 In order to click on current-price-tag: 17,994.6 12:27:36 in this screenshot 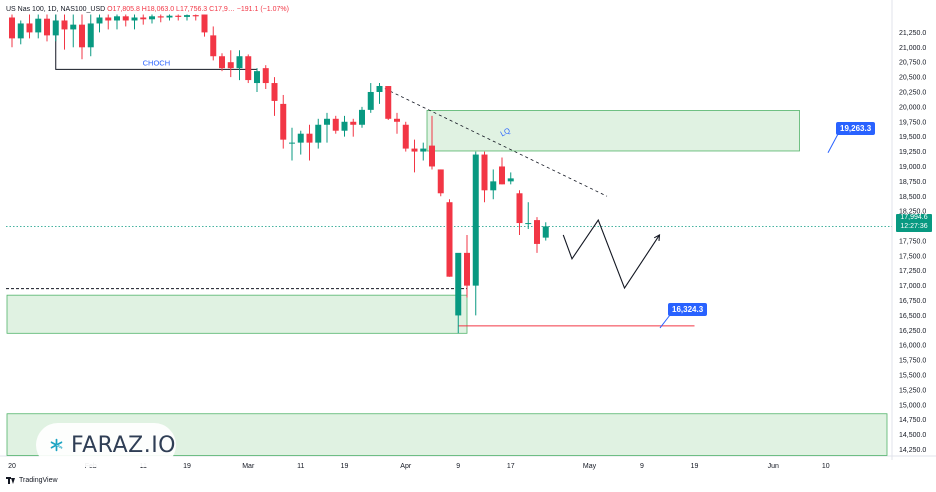, I will do `click(914, 223)`.